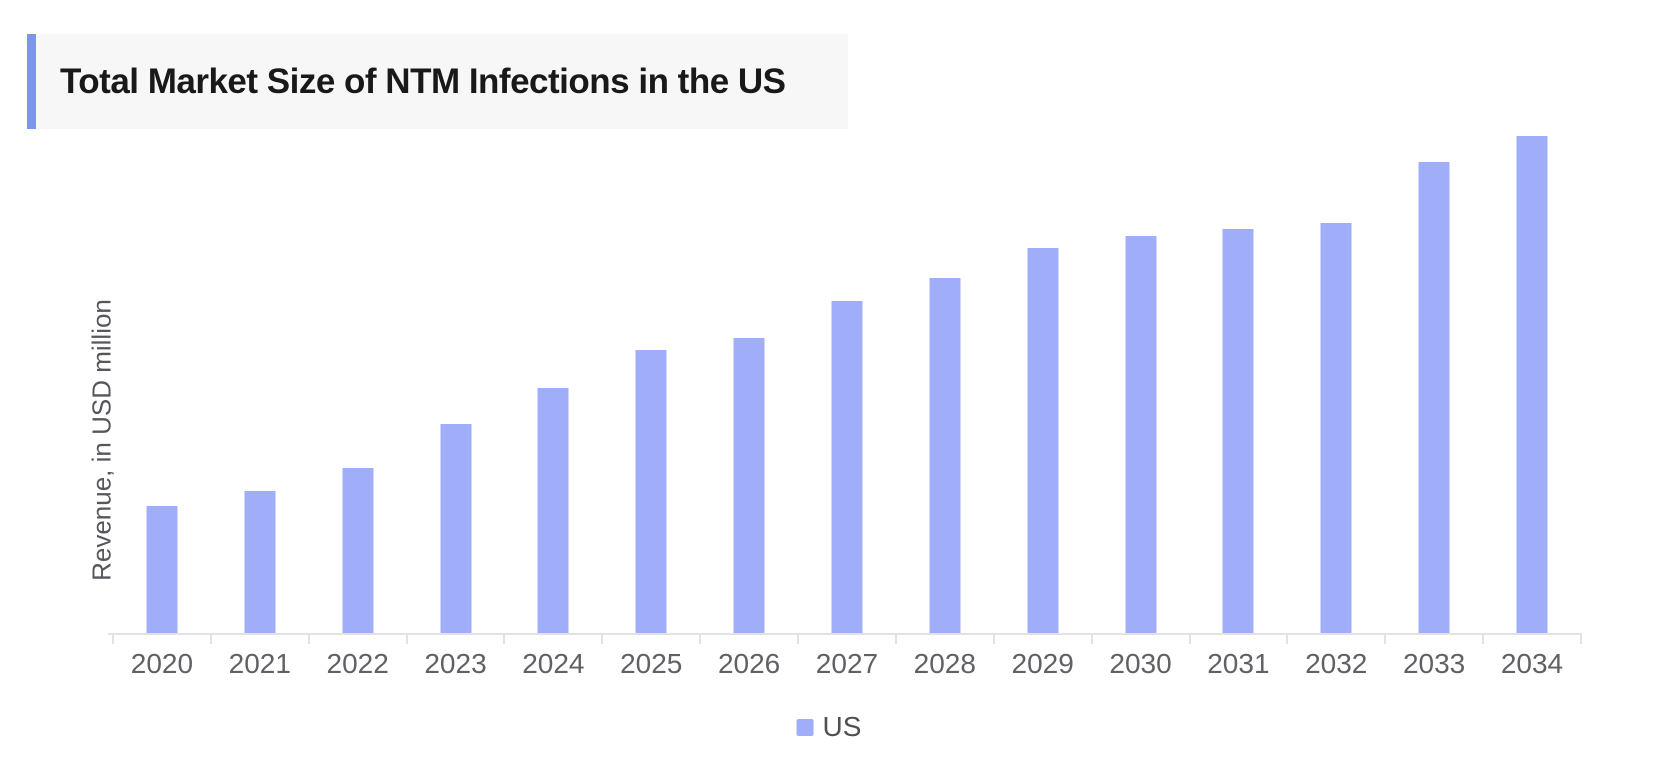 This screenshot has height=763, width=1667. I want to click on bar-2020, so click(162, 570).